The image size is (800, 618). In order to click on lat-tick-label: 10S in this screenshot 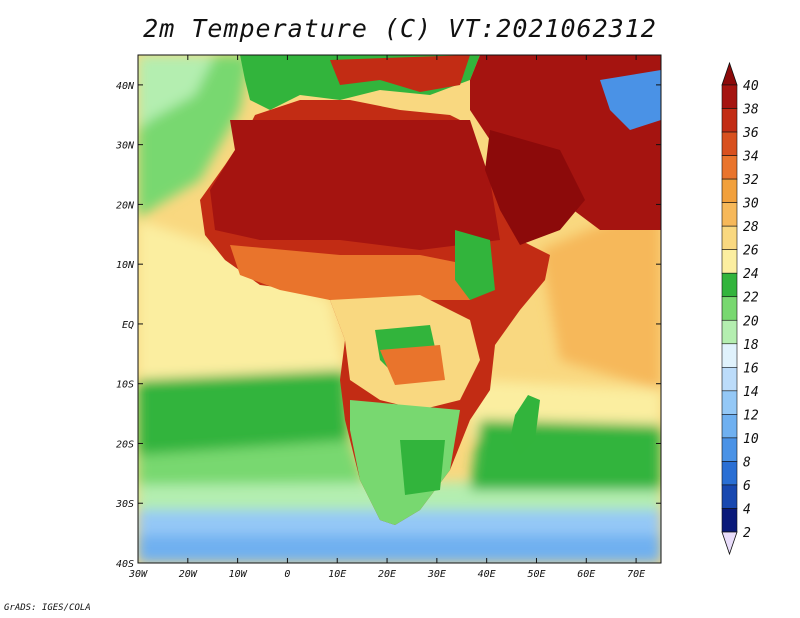, I will do `click(125, 385)`.